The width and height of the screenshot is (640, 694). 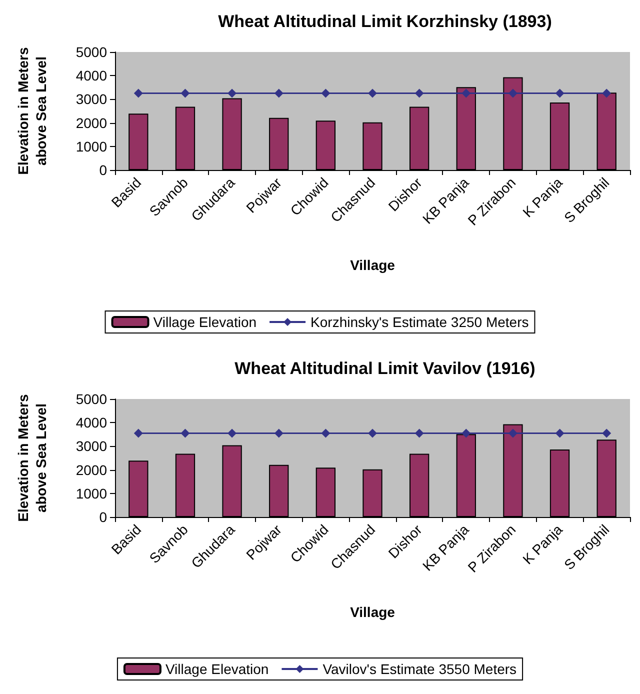 I want to click on chart-title: Wheat Altitudinal Limit Korzhinsky (1893), so click(x=385, y=21).